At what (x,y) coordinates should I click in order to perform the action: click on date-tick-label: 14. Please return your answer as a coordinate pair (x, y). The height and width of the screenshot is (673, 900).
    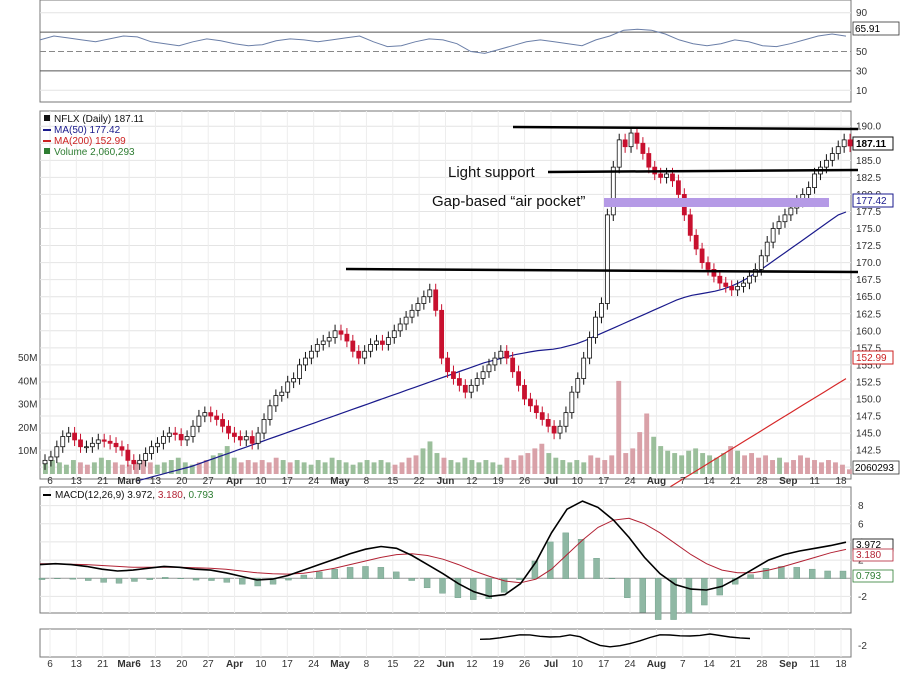
    Looking at the image, I should click on (710, 664).